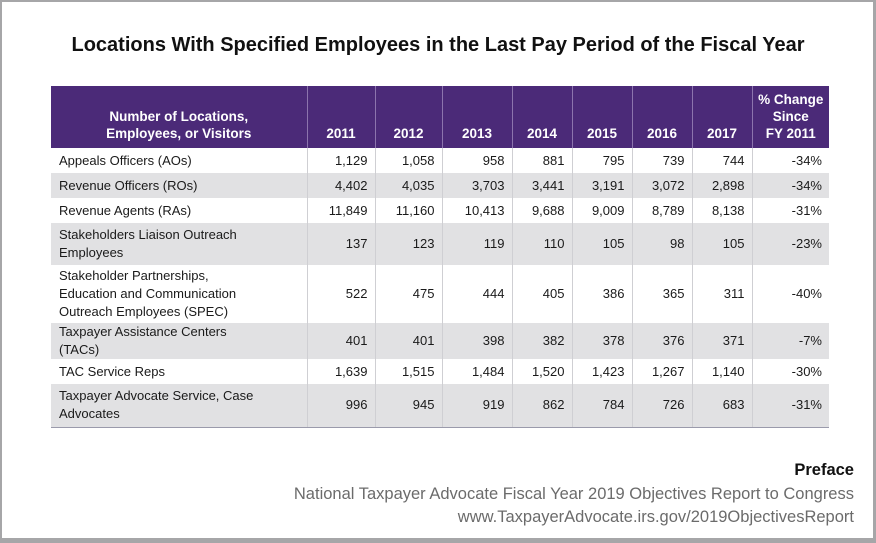 Image resolution: width=876 pixels, height=543 pixels. What do you see at coordinates (179, 341) in the screenshot?
I see `row-label: Taxpayer Assistance Centers (TACs)` at bounding box center [179, 341].